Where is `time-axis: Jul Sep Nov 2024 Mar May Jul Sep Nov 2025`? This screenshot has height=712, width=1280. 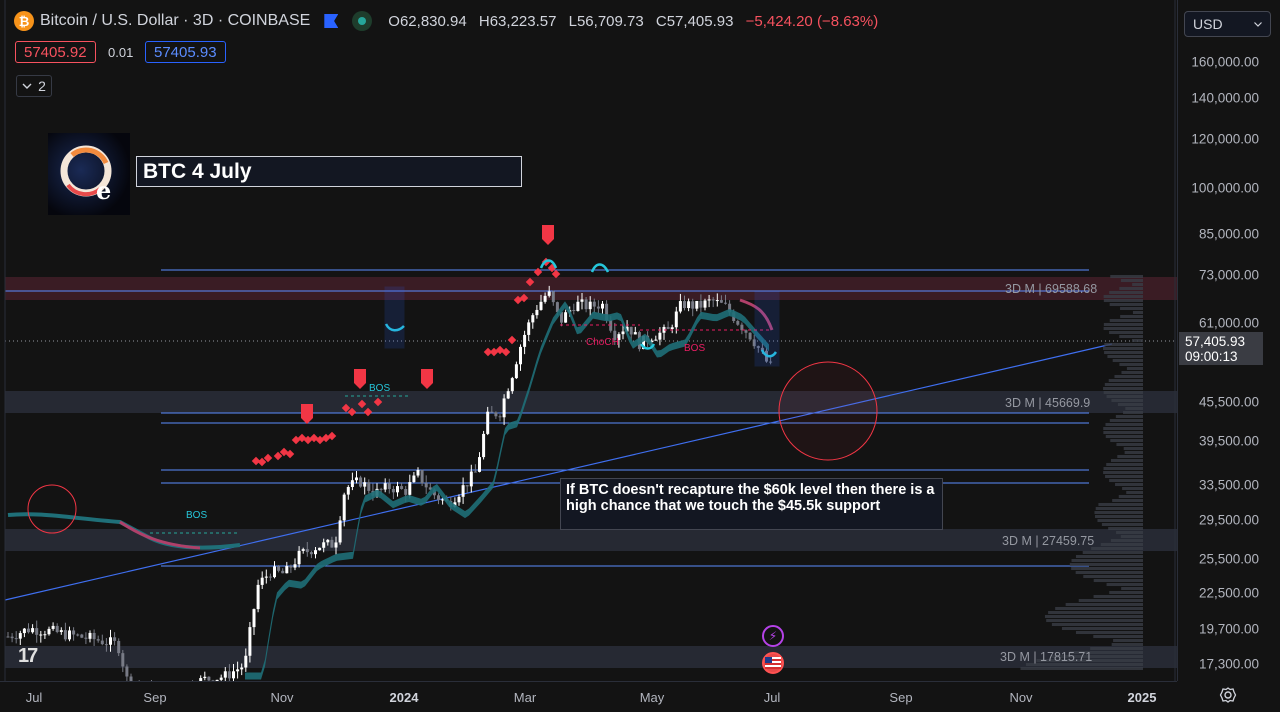
time-axis: Jul Sep Nov 2024 Mar May Jul Sep Nov 2025 is located at coordinates (588, 696).